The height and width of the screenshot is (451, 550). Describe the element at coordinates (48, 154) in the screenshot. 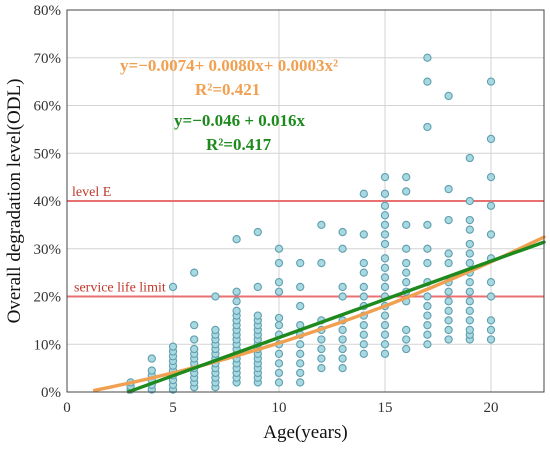

I see `y-tick-label: 50%` at that location.